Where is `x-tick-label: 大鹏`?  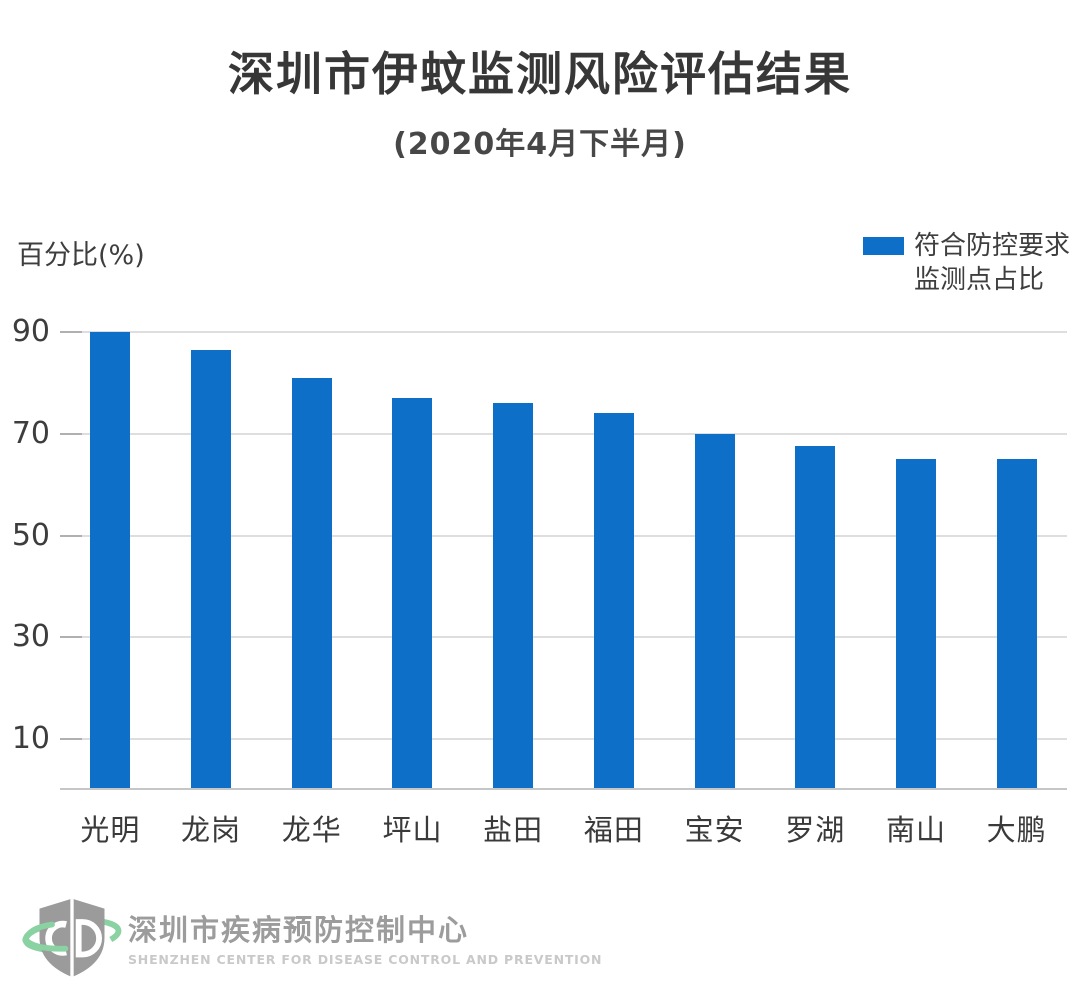
x-tick-label: 大鹏 is located at coordinates (1016, 830).